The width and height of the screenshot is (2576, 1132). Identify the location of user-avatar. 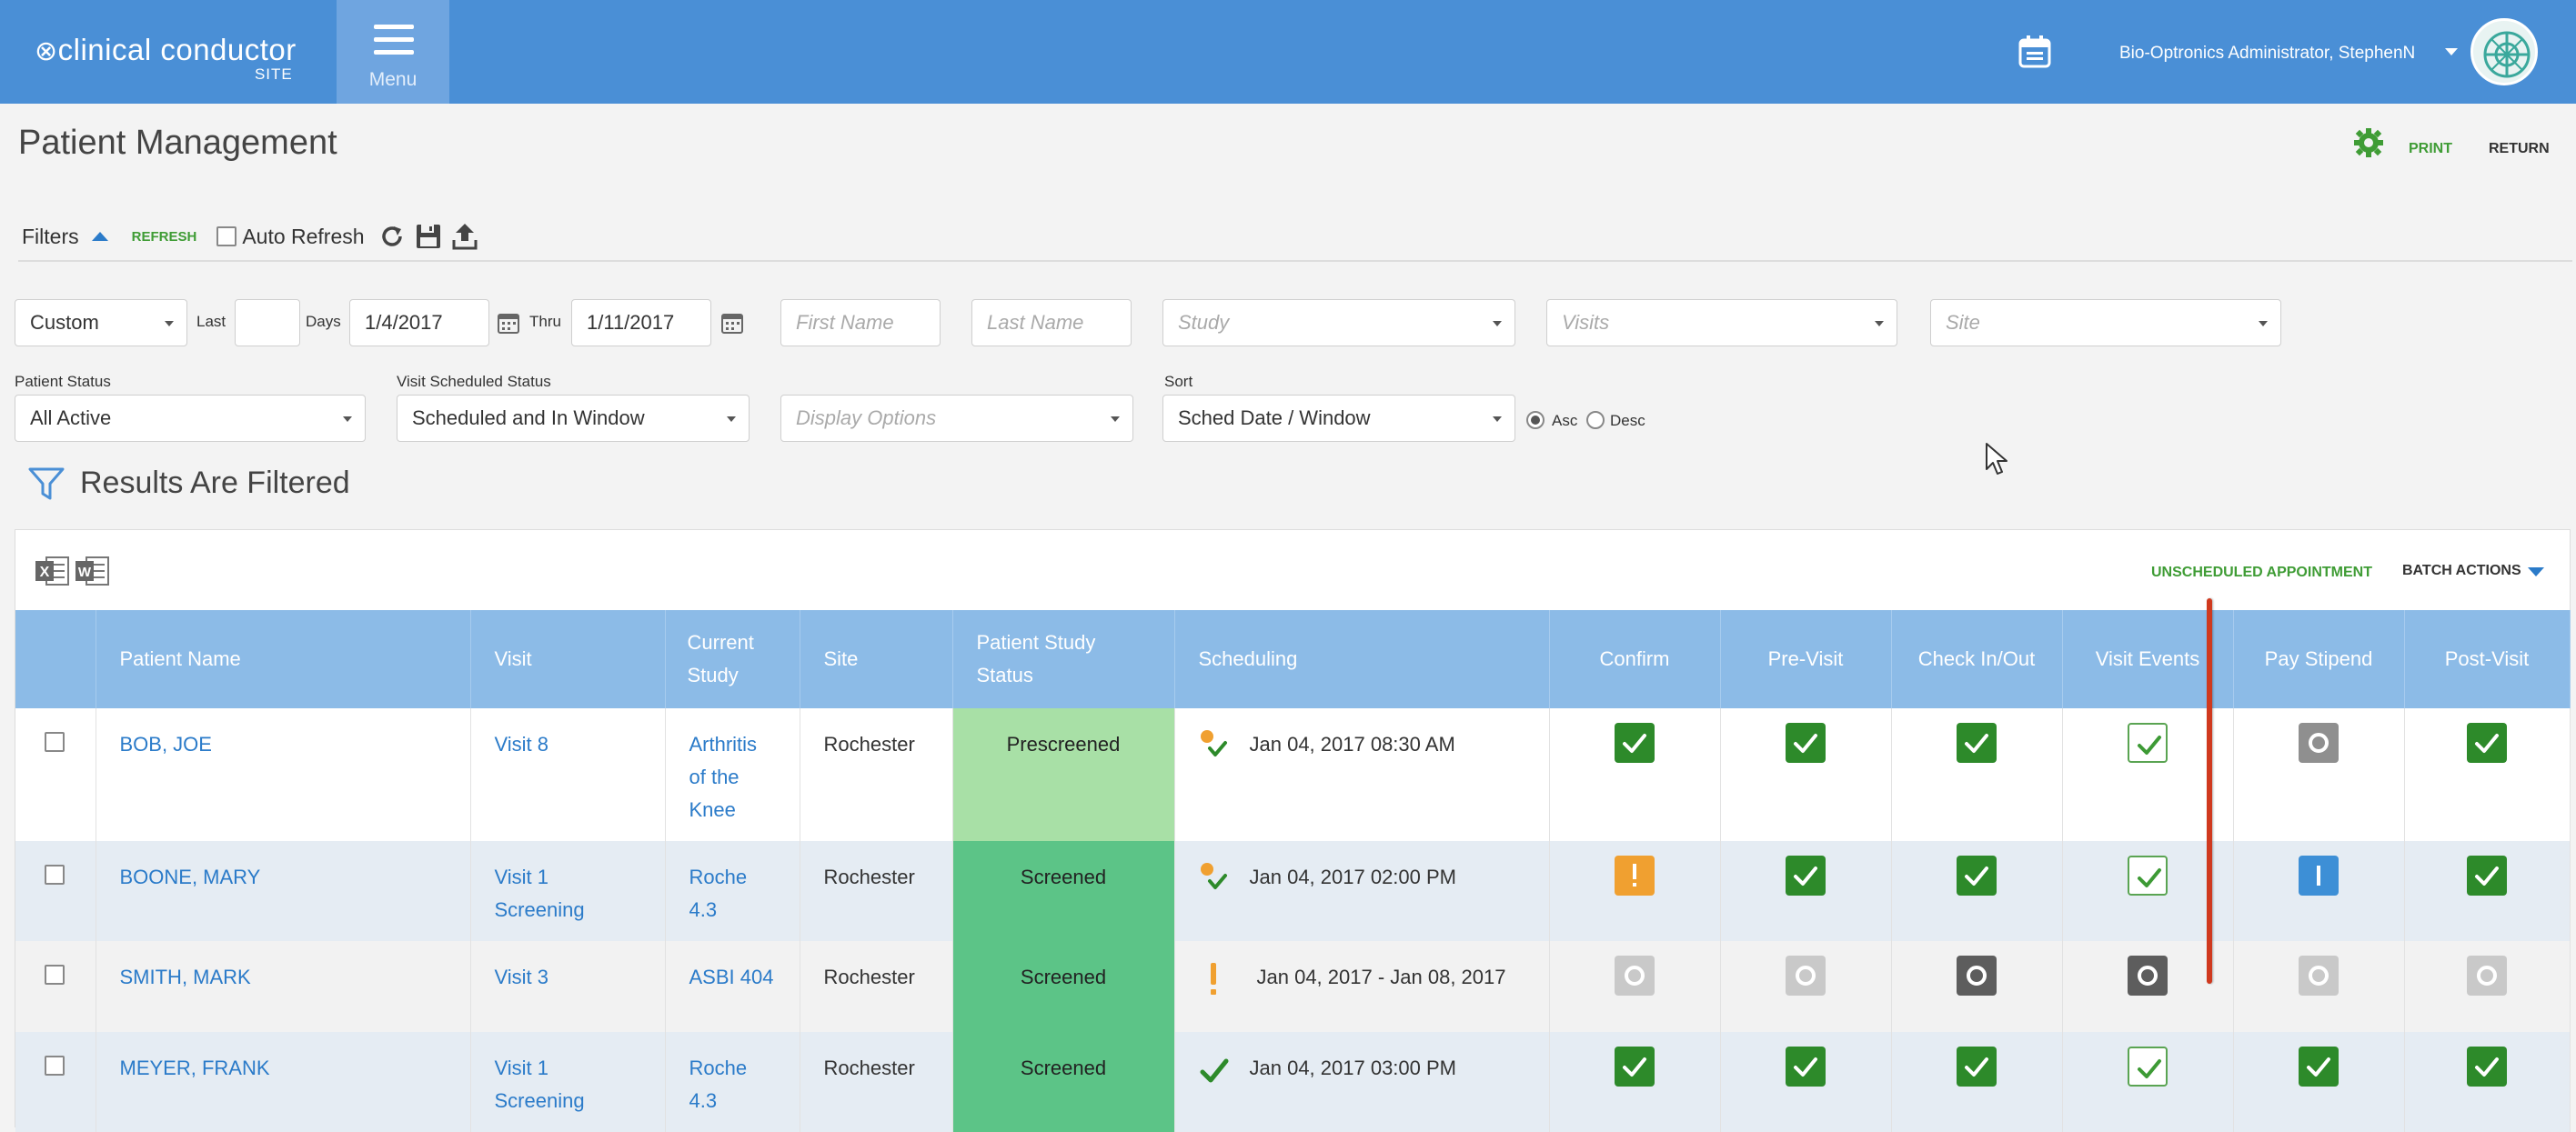
(2504, 52).